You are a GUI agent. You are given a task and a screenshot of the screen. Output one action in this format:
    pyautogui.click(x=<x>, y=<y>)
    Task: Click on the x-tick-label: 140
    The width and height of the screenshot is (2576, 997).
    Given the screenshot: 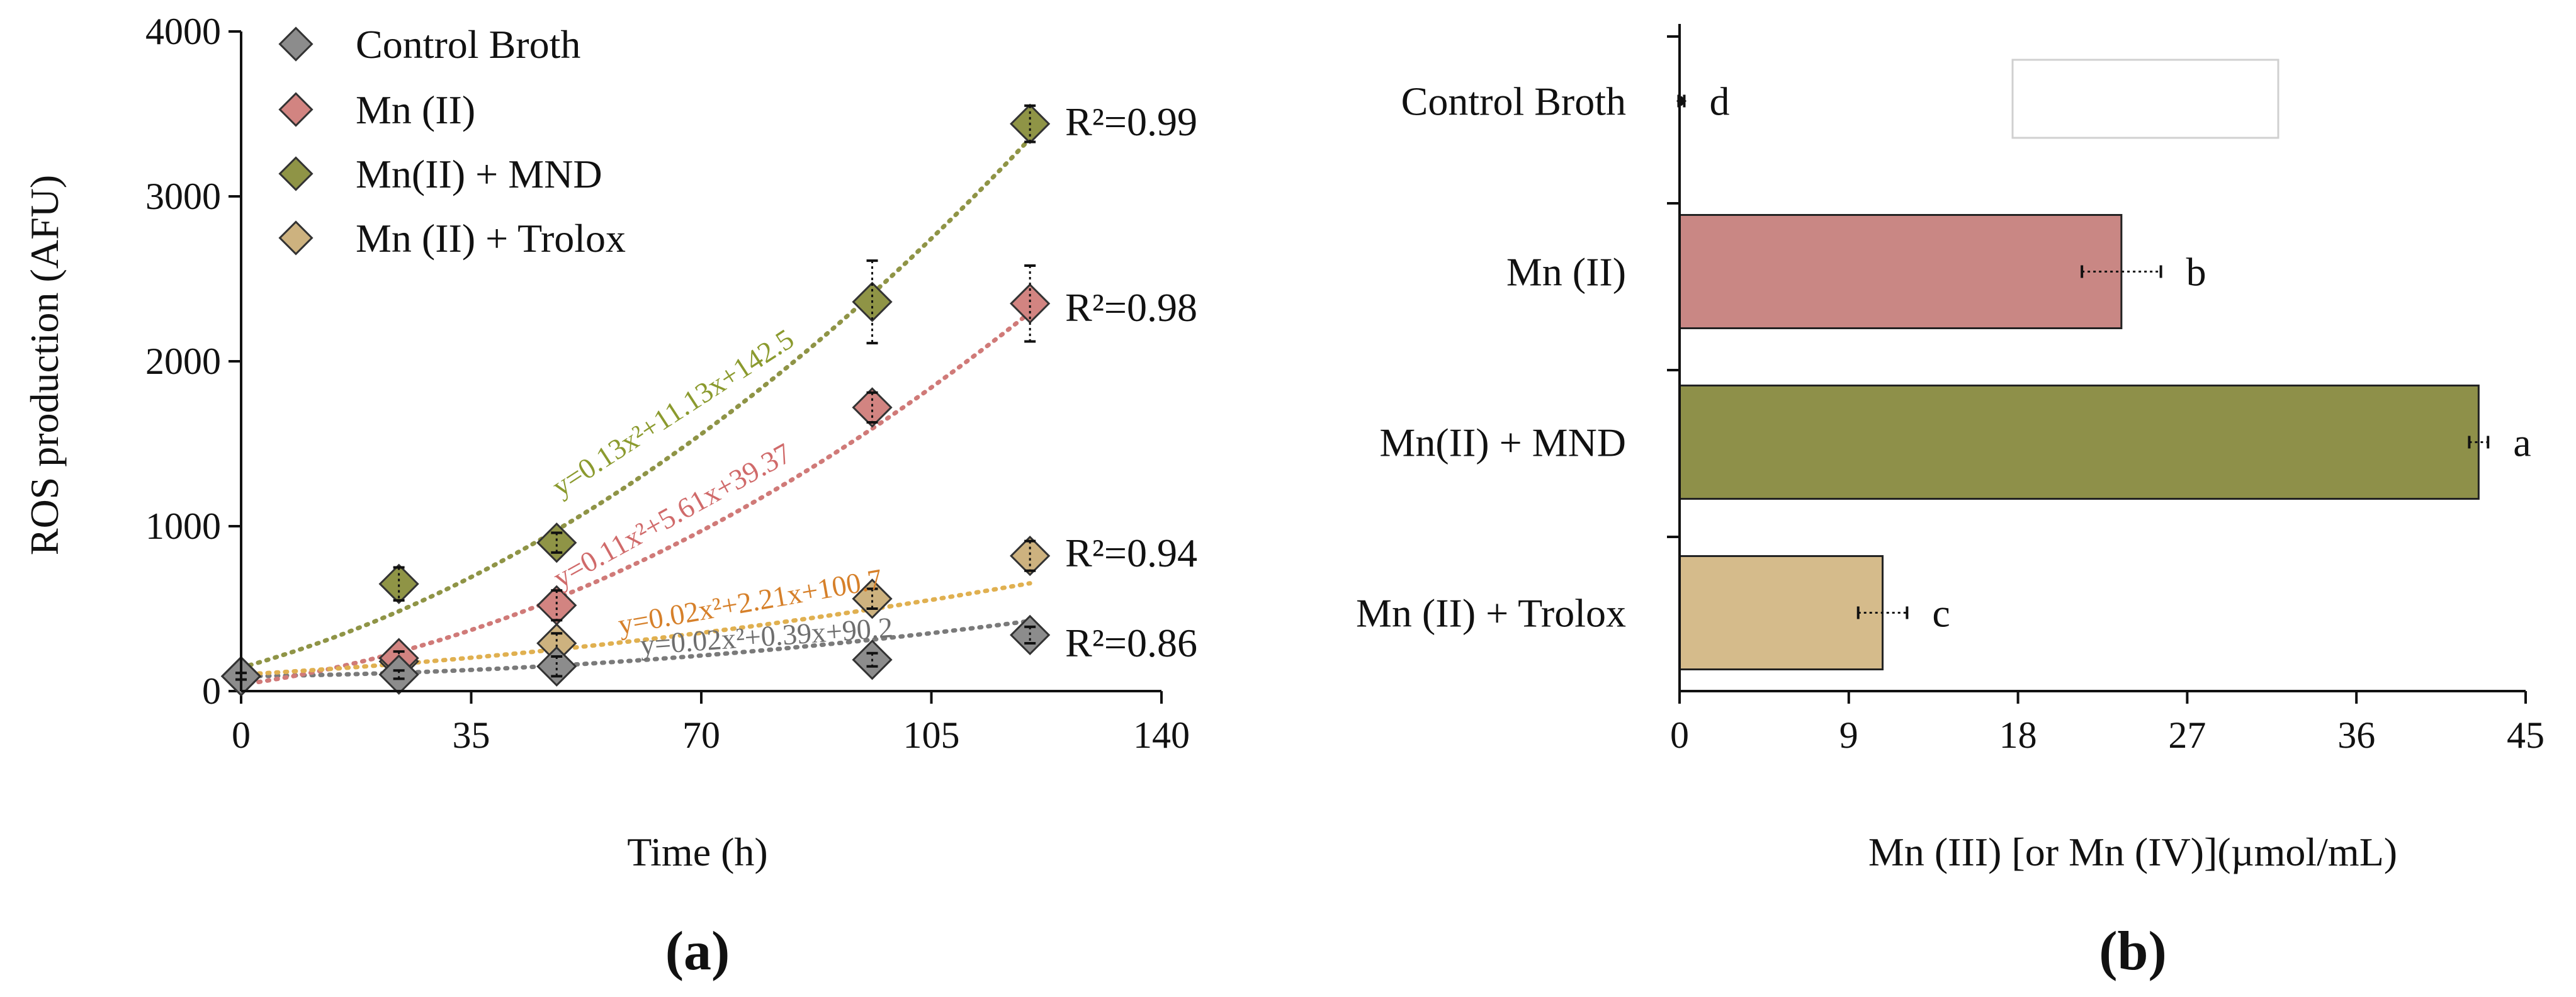 What is the action you would take?
    pyautogui.click(x=1161, y=735)
    